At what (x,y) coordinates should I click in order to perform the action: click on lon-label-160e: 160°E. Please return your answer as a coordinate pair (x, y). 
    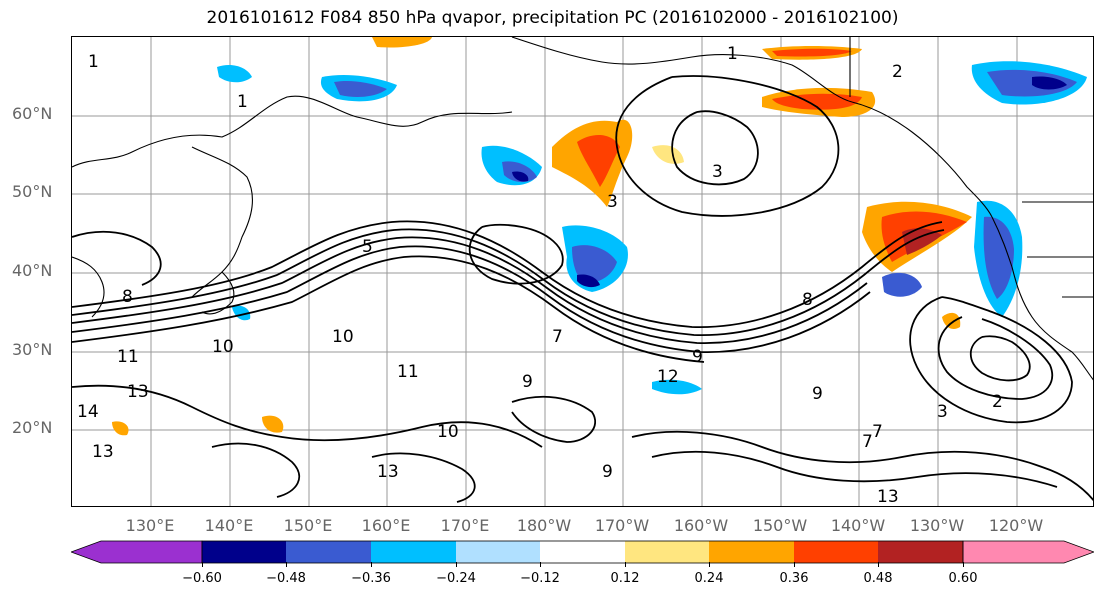
    Looking at the image, I should click on (386, 525).